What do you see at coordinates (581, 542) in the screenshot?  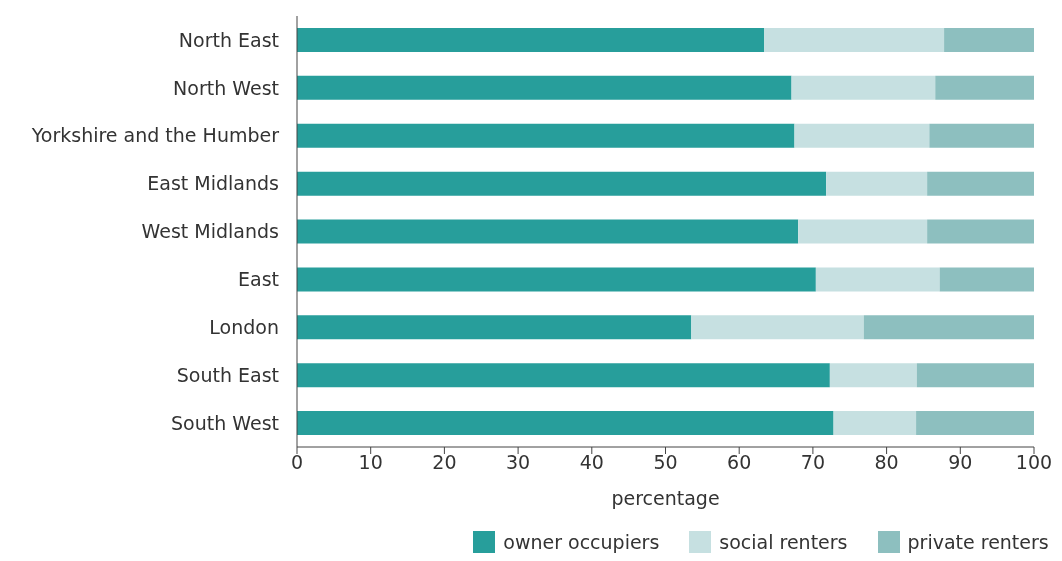 I see `legend-label: owner occupiers` at bounding box center [581, 542].